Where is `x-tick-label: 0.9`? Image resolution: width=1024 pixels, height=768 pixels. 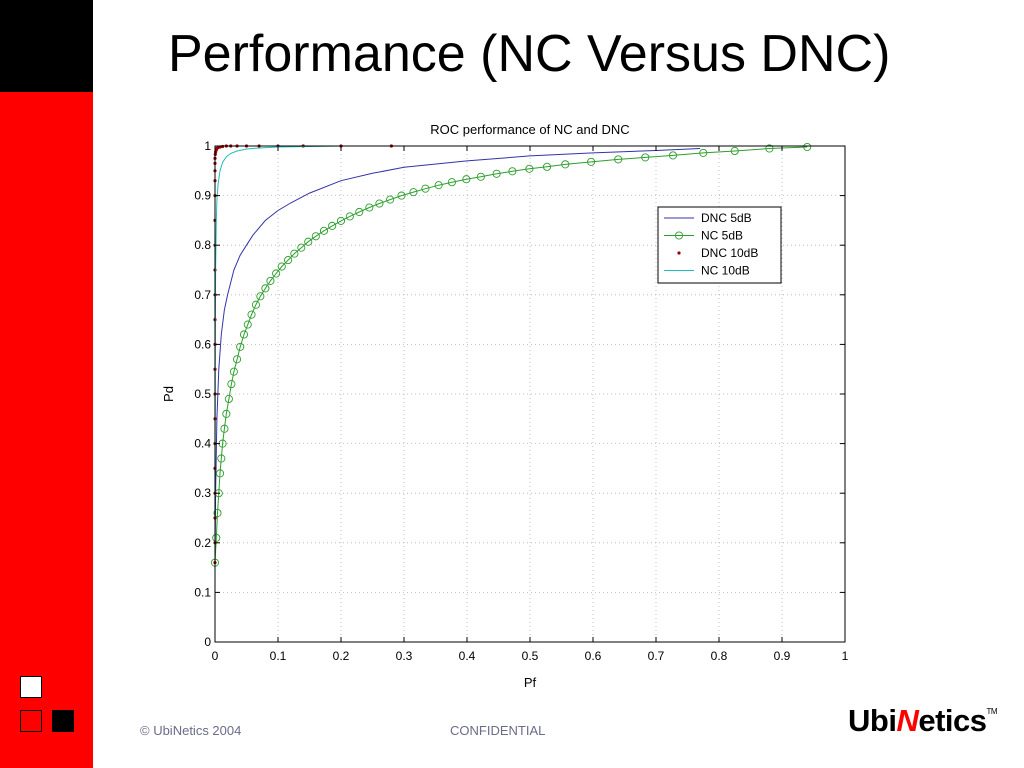
x-tick-label: 0.9 is located at coordinates (782, 656).